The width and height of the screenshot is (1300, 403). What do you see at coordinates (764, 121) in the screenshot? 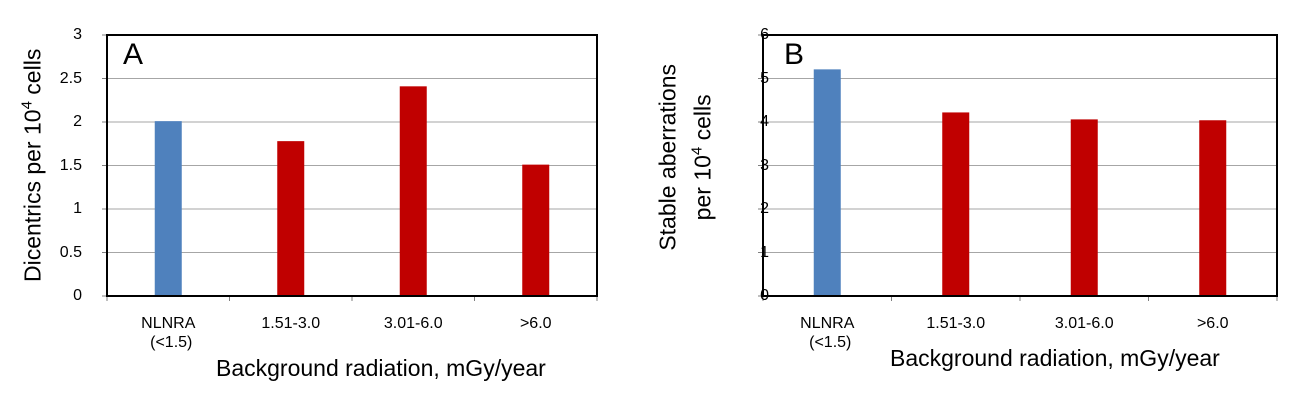
I see `y-tick-label: 4` at bounding box center [764, 121].